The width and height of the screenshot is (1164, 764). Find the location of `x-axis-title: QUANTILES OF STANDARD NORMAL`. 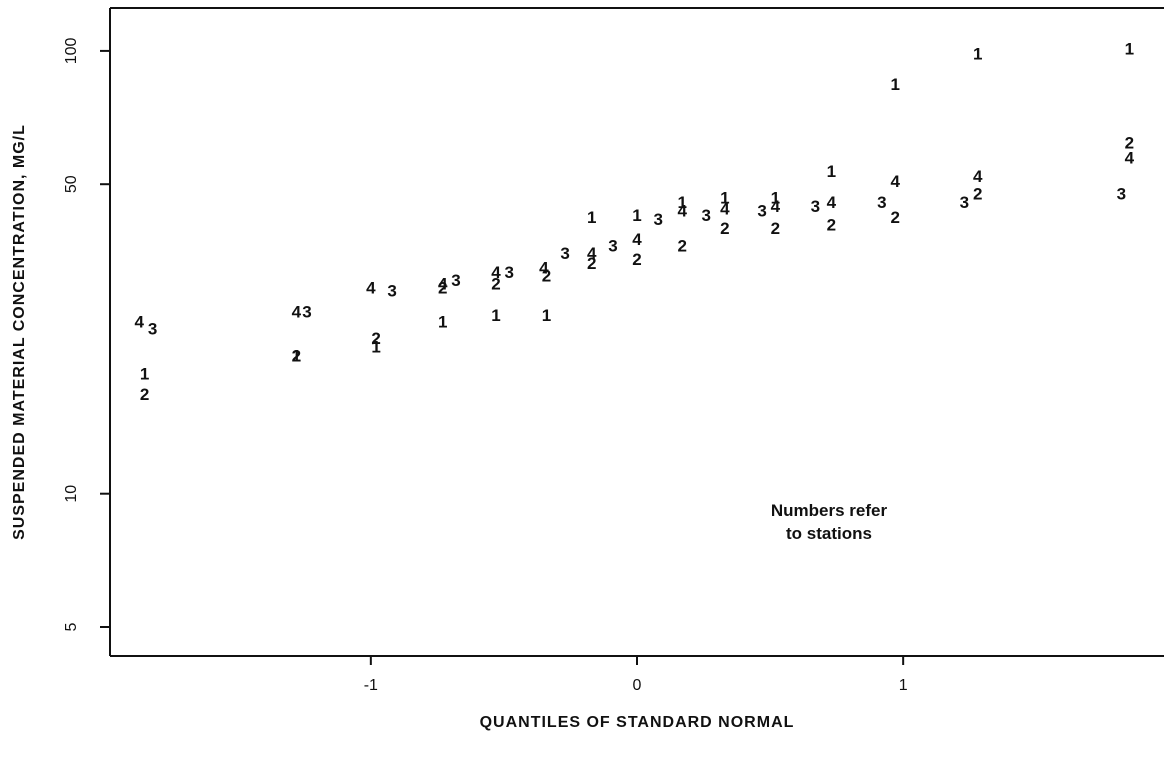

x-axis-title: QUANTILES OF STANDARD NORMAL is located at coordinates (637, 722).